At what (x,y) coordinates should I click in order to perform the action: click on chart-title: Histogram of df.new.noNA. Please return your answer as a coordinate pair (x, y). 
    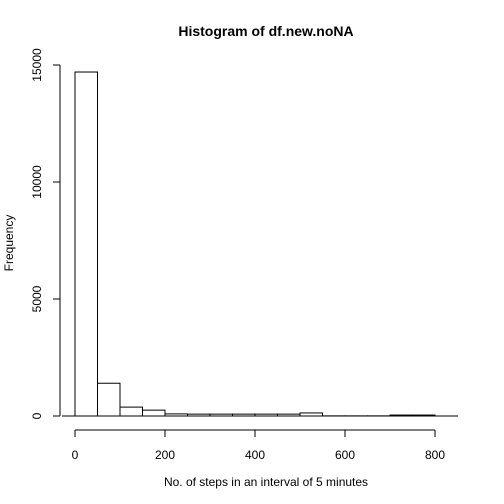
    Looking at the image, I should click on (265, 31).